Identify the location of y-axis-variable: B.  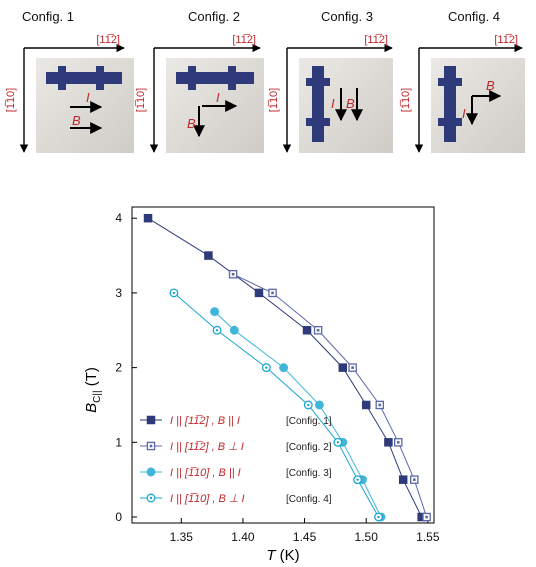
(91, 408).